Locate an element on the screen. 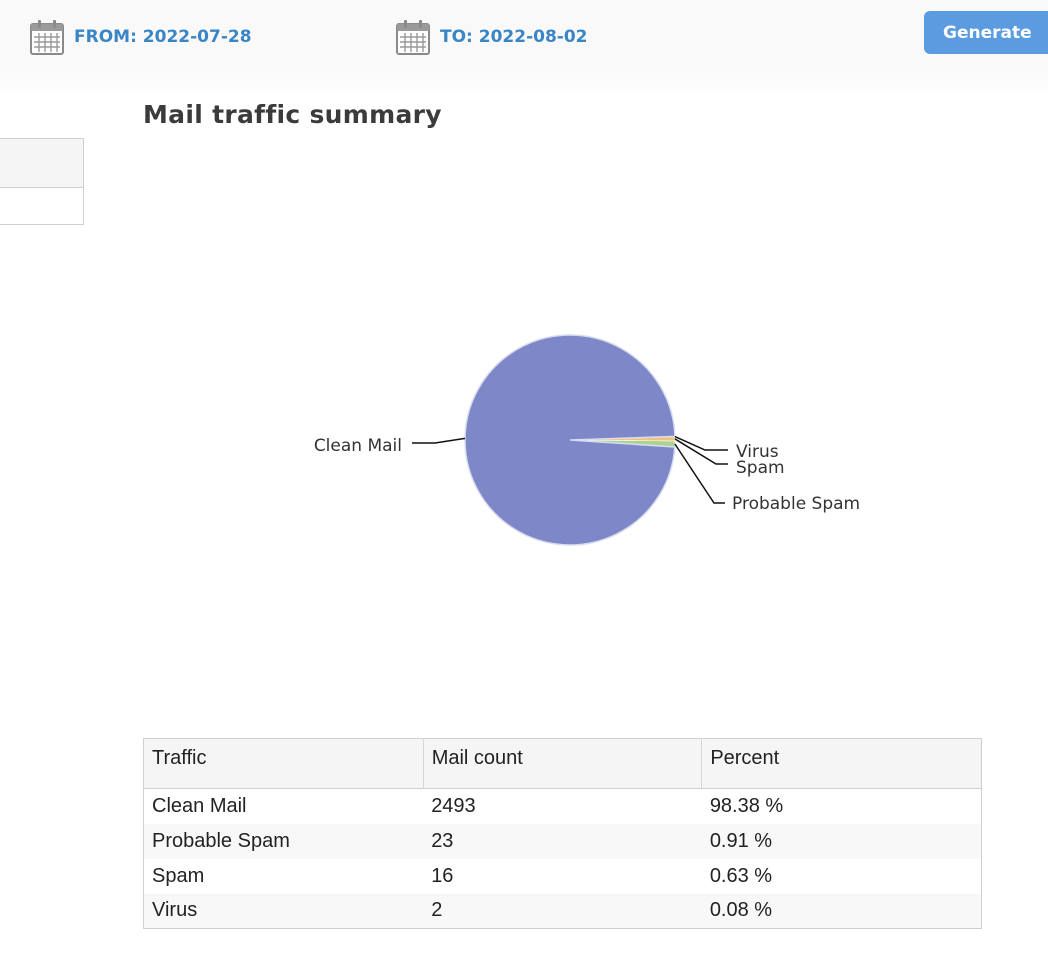 Image resolution: width=1048 pixels, height=960 pixels. header-traffic: Traffic is located at coordinates (283, 763).